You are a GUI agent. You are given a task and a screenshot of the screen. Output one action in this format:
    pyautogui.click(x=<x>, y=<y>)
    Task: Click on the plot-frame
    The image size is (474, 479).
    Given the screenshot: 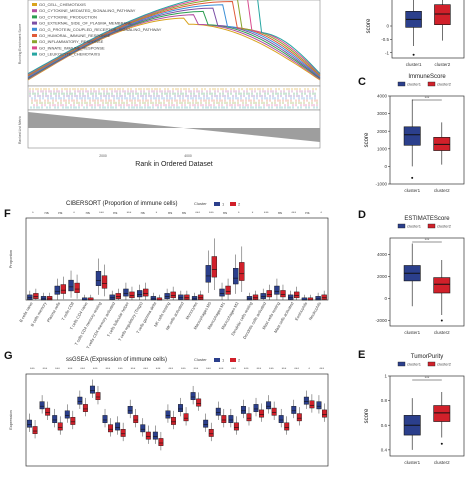 What is the action you would take?
    pyautogui.click(x=427, y=282)
    